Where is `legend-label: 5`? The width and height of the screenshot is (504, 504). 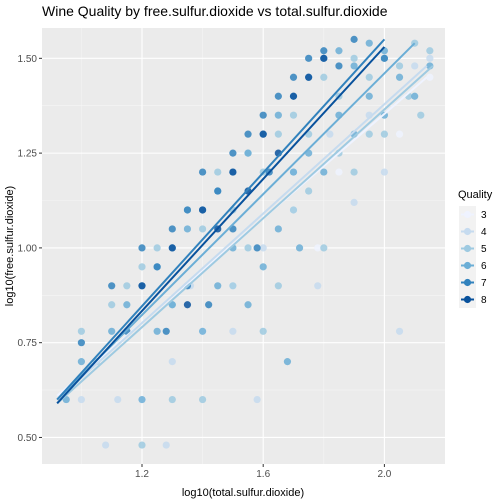 legend-label: 5 is located at coordinates (484, 249).